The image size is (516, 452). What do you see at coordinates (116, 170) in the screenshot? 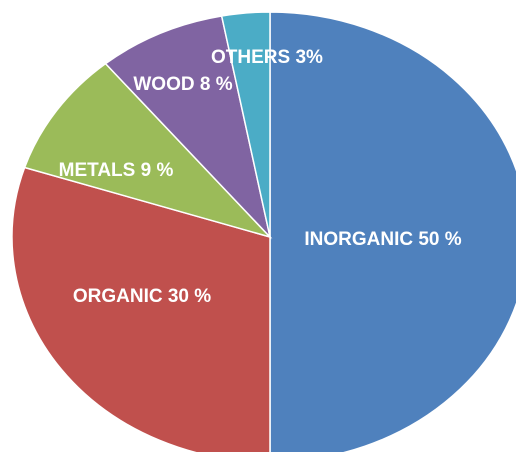
I see `slice-label-metals: METALS 9 %` at bounding box center [116, 170].